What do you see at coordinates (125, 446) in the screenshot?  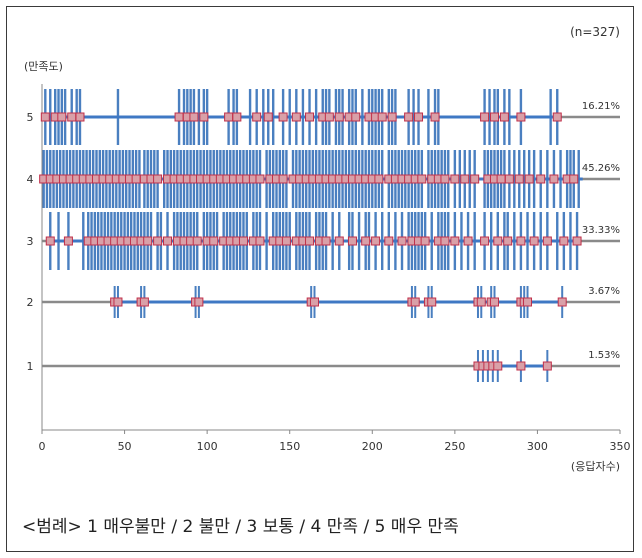 I see `x-tick-label: 50` at bounding box center [125, 446].